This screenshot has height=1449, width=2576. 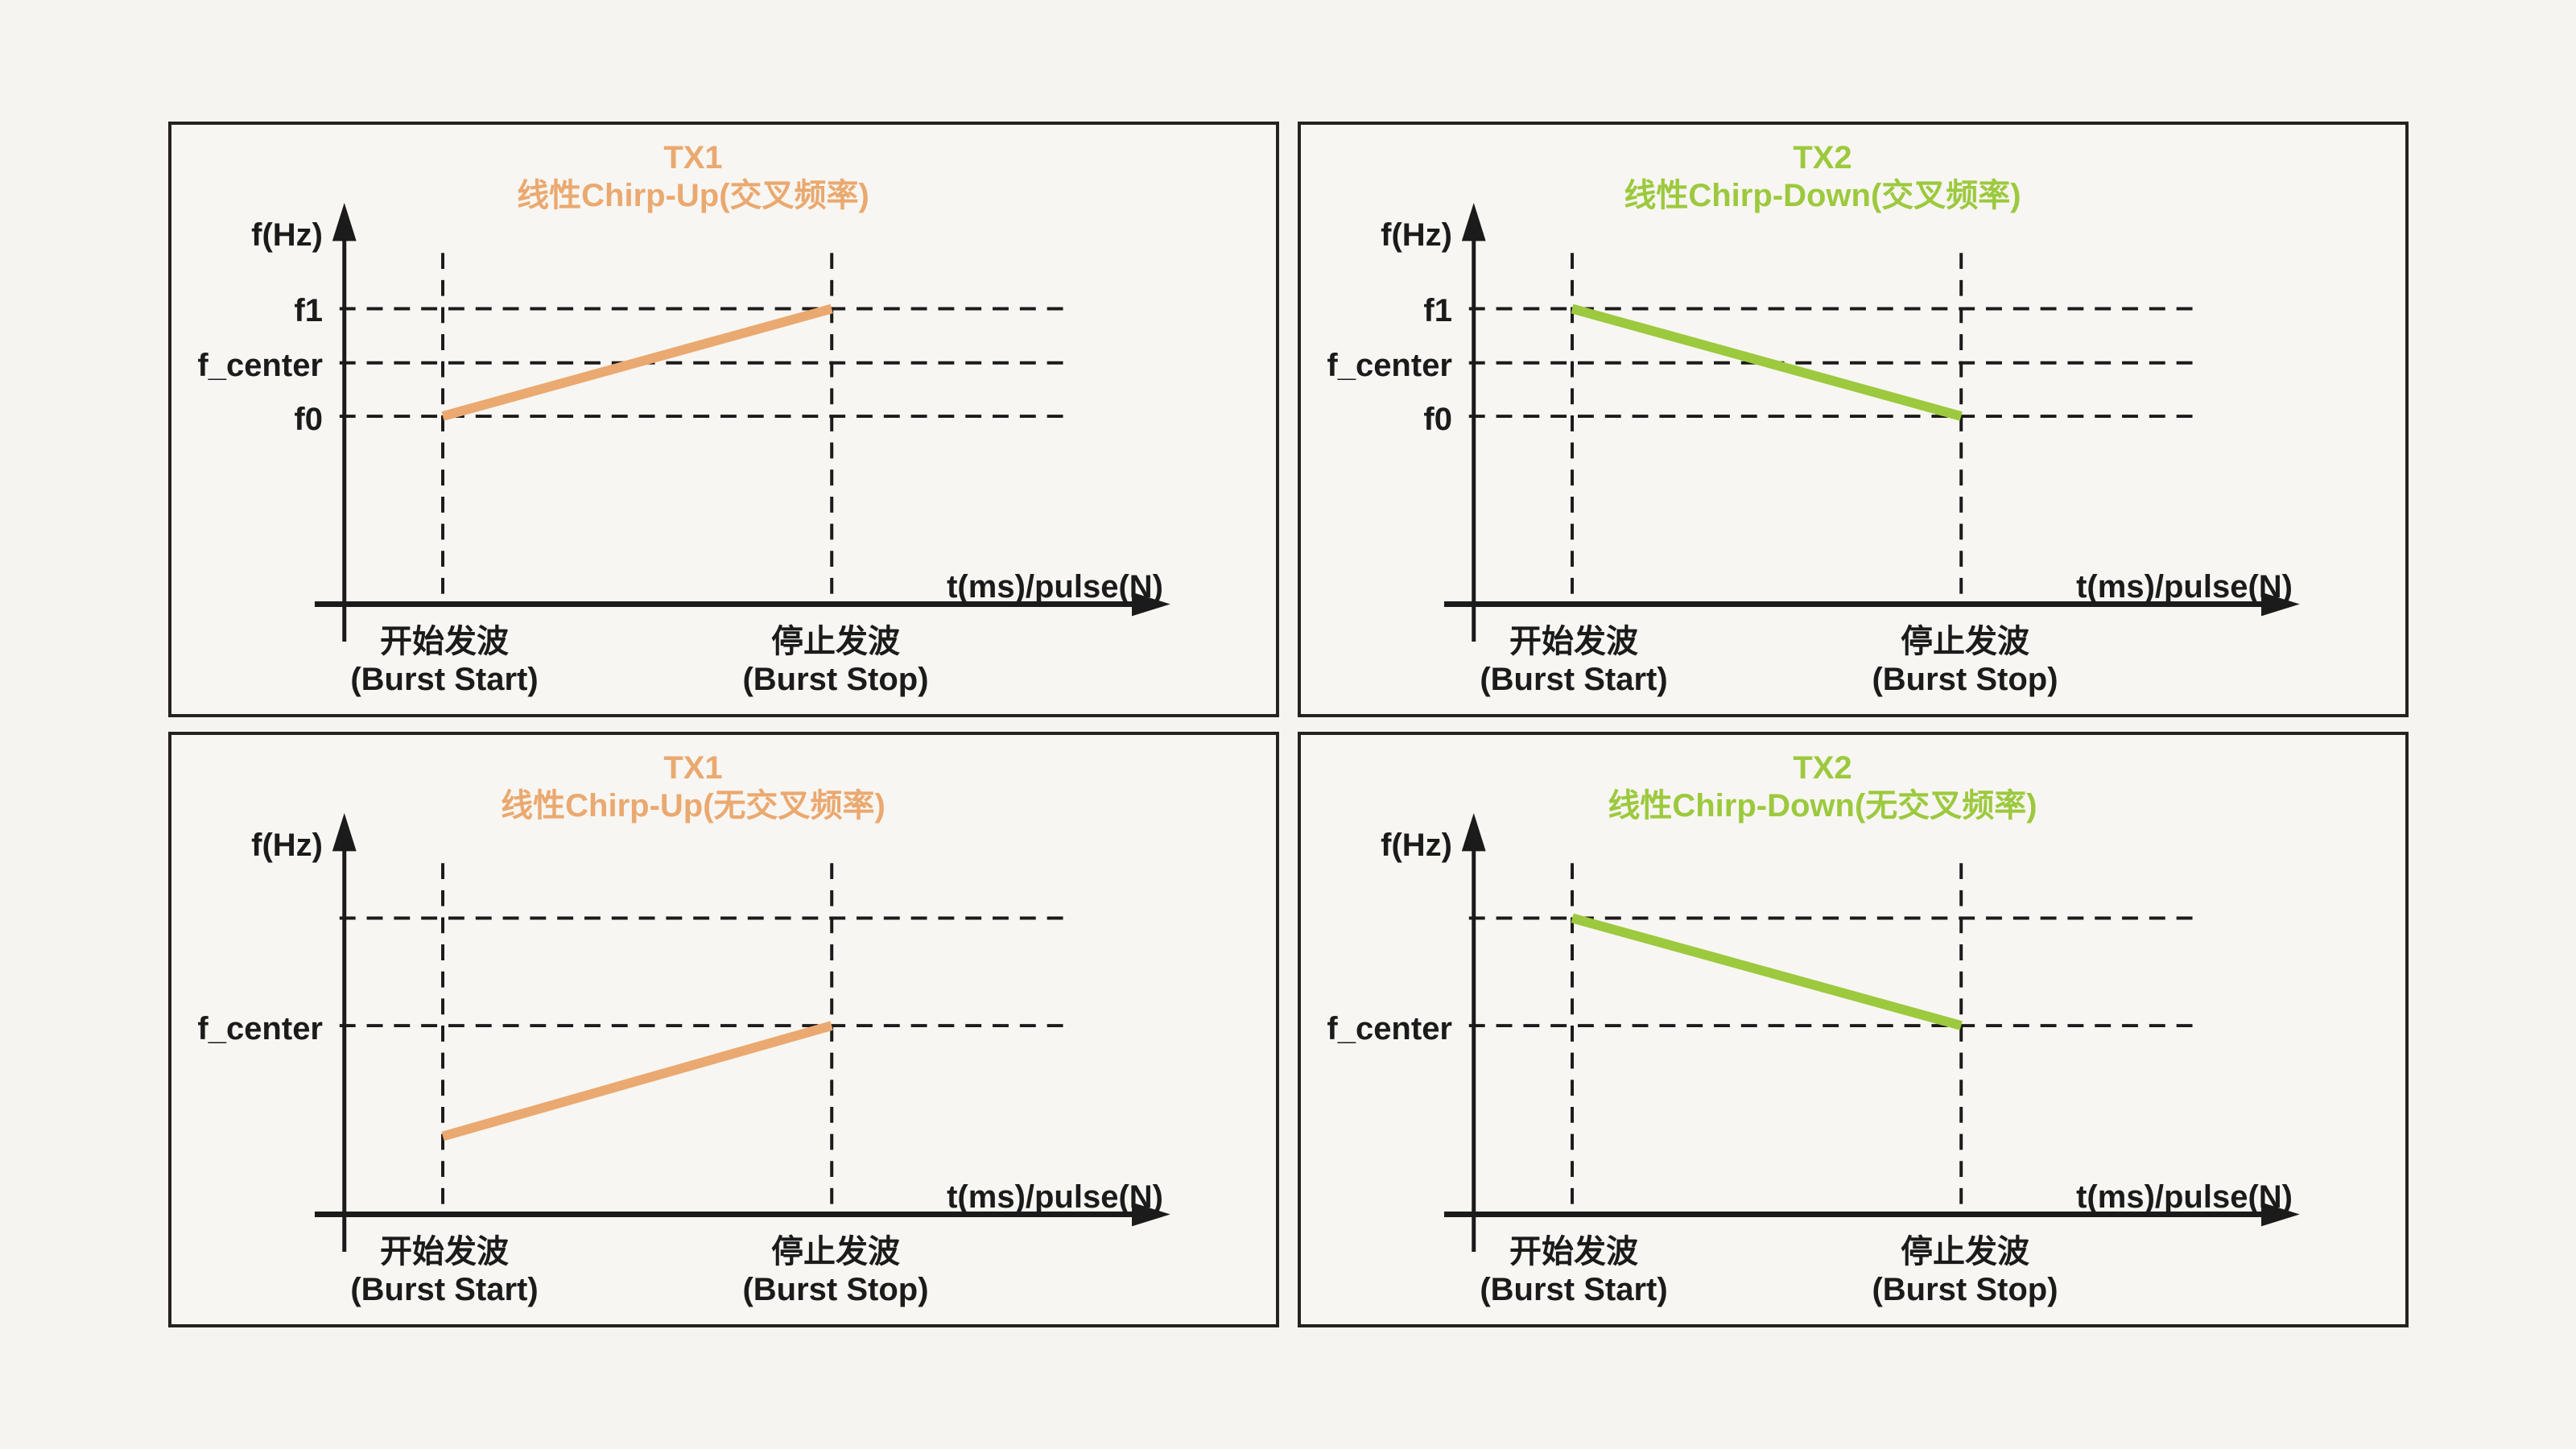 I want to click on panel-title-line2: 线性Chirp-Down(交叉频率), so click(x=1822, y=195).